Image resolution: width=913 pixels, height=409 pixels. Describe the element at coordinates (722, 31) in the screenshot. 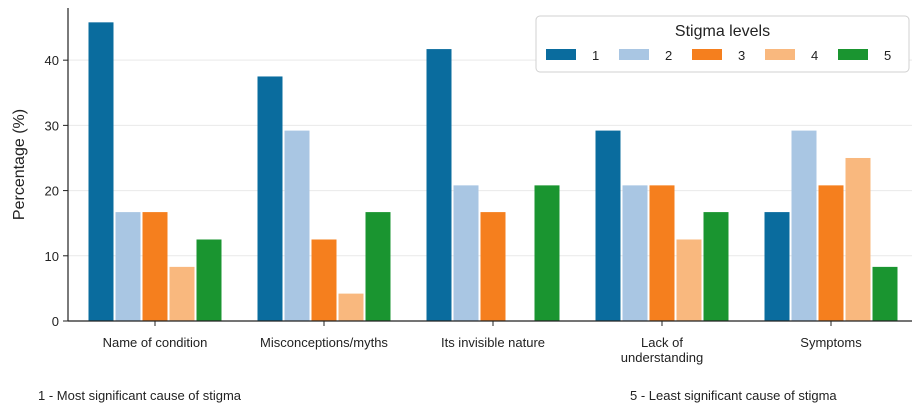

I see `legend-title: Stigma levels` at that location.